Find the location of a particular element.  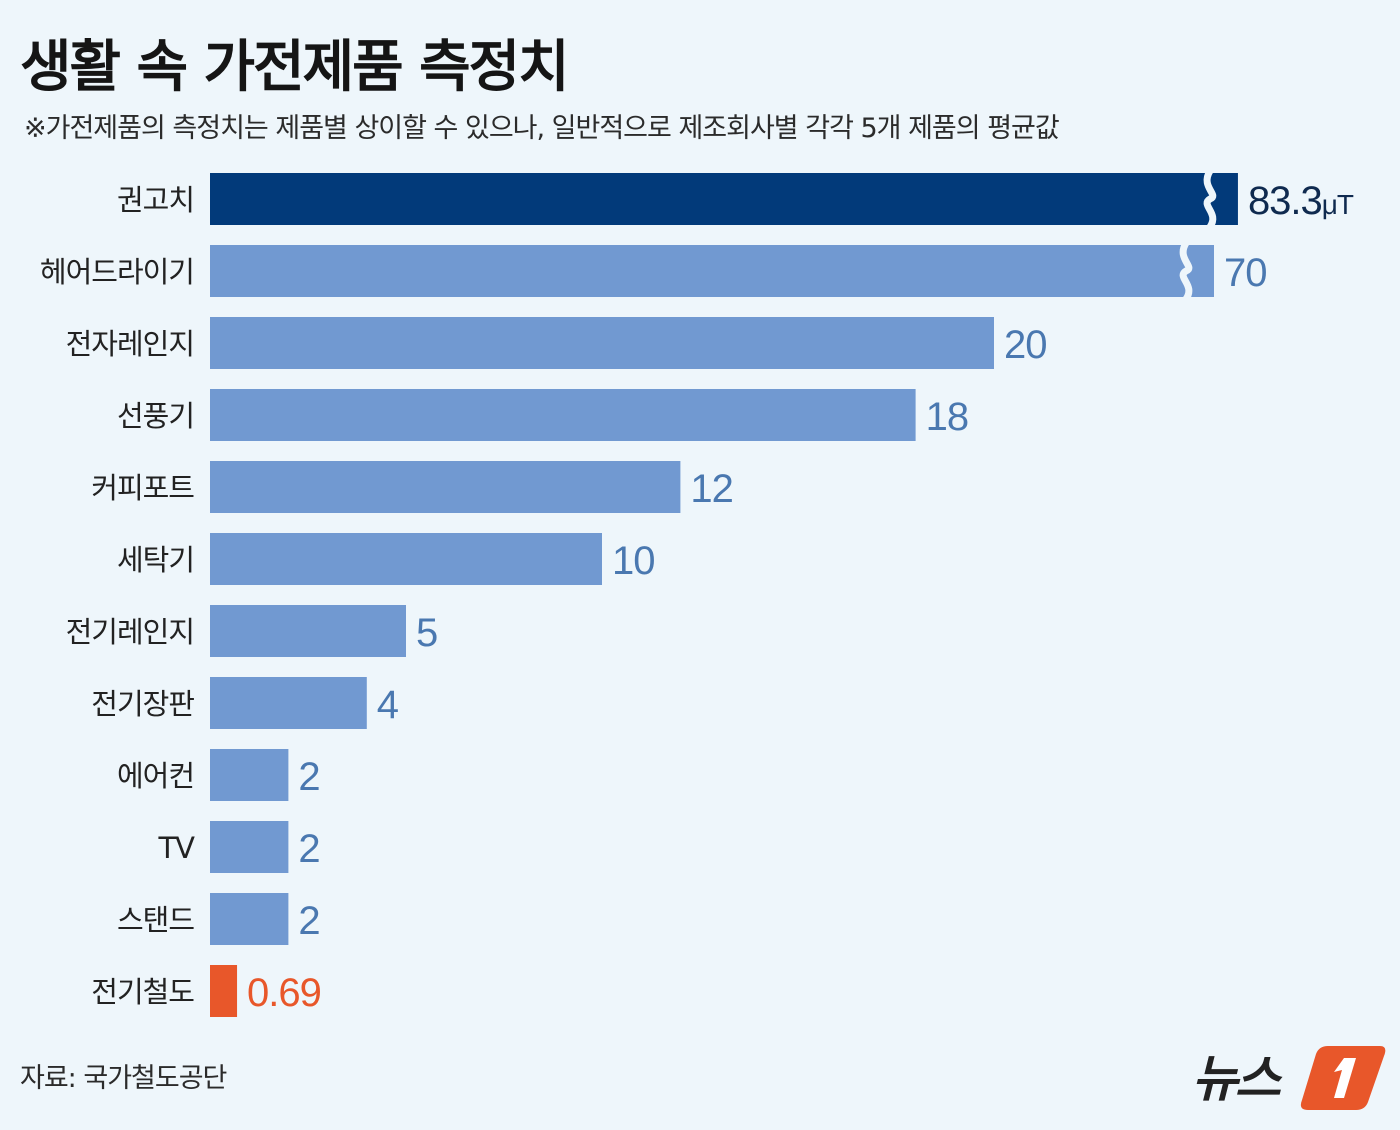

unit-label: μT is located at coordinates (1338, 204).